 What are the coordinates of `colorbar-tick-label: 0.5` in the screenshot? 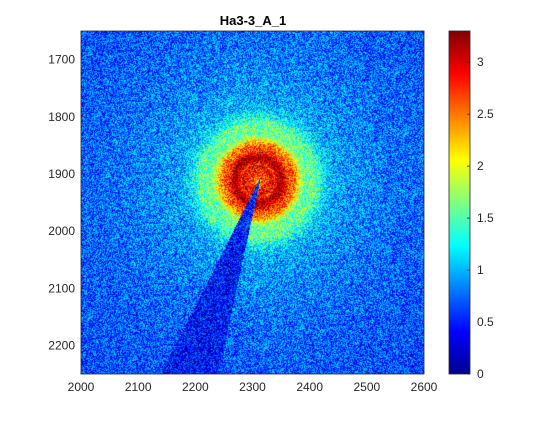 It's located at (485, 322).